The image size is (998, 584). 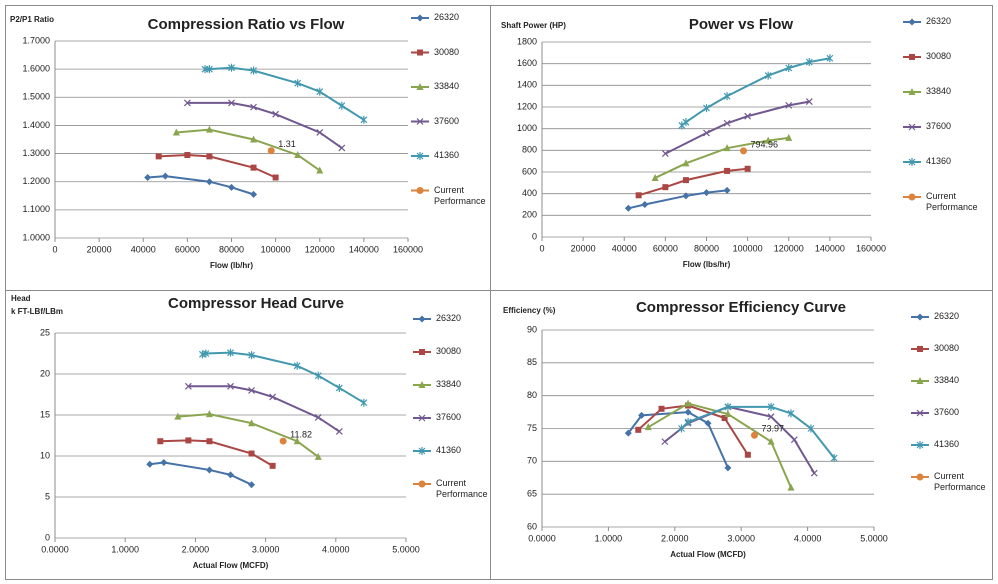 I want to click on y-tick-label: 70, so click(x=532, y=461).